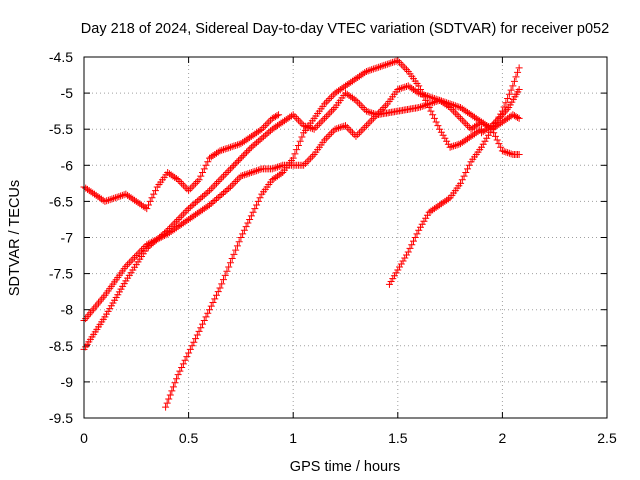  Describe the element at coordinates (293, 438) in the screenshot. I see `x-tick-label: 1` at that location.